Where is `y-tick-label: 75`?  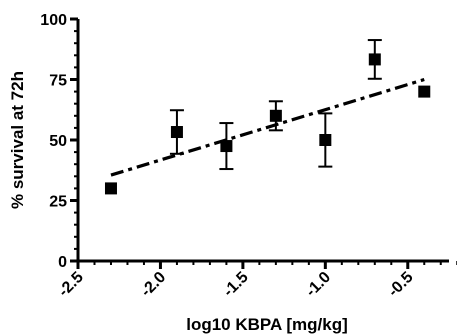
y-tick-label: 75 is located at coordinates (58, 81).